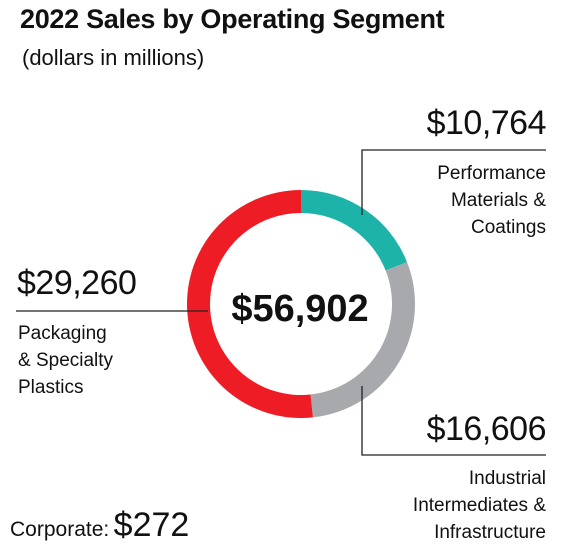 This screenshot has height=559, width=576. What do you see at coordinates (491, 200) in the screenshot?
I see `label-performance-materials: Performance Materials & Coatings` at bounding box center [491, 200].